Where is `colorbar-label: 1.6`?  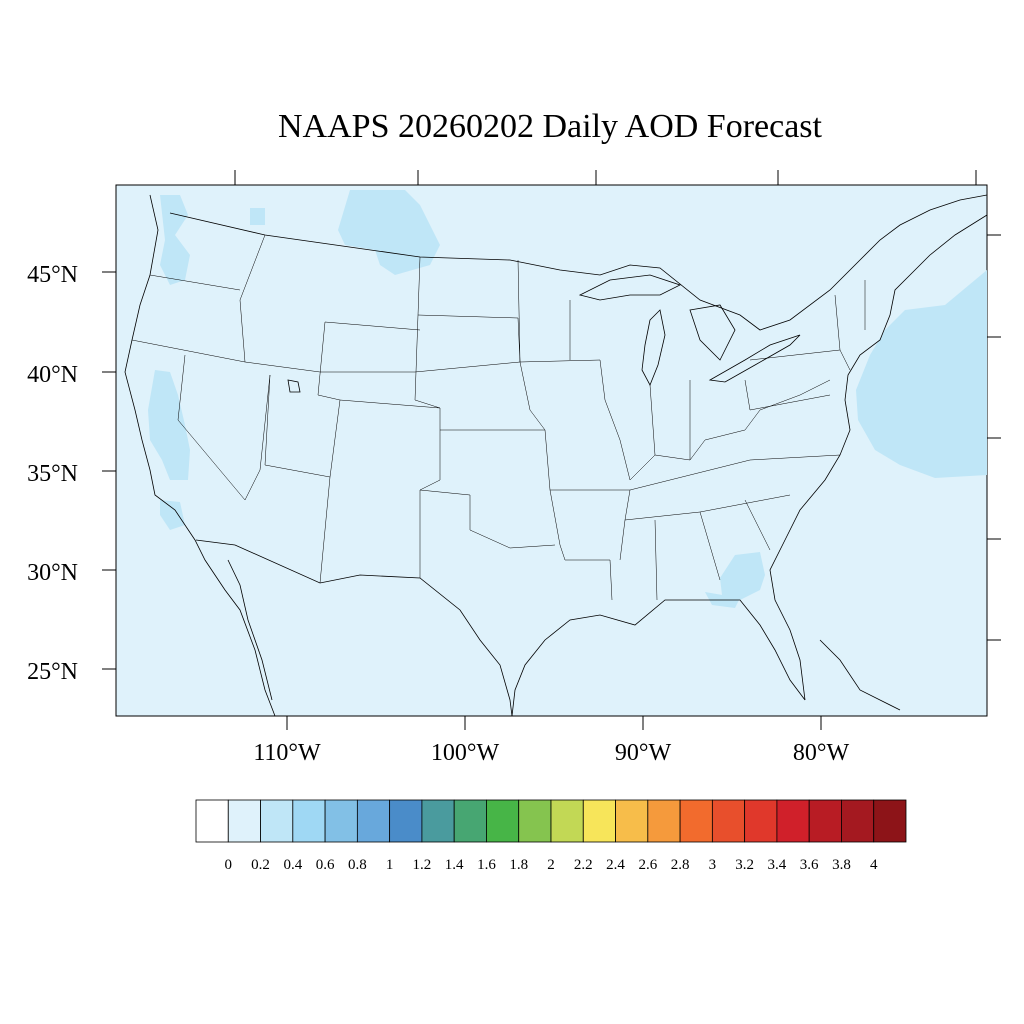 colorbar-label: 1.6 is located at coordinates (486, 865).